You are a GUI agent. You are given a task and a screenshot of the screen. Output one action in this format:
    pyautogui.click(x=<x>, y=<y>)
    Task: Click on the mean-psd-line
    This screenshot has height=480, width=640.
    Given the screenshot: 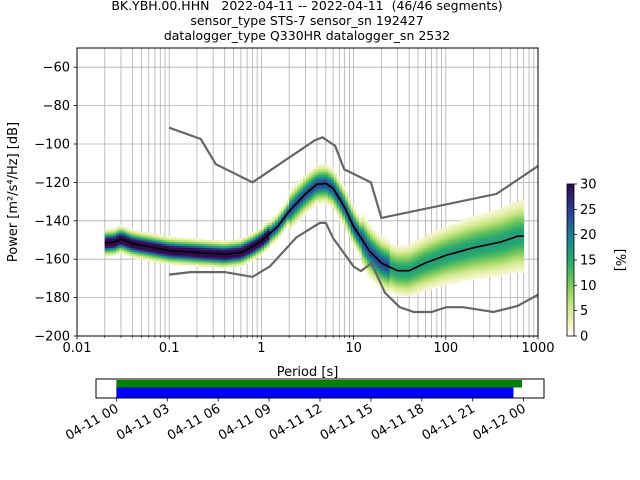 What is the action you would take?
    pyautogui.click(x=314, y=227)
    